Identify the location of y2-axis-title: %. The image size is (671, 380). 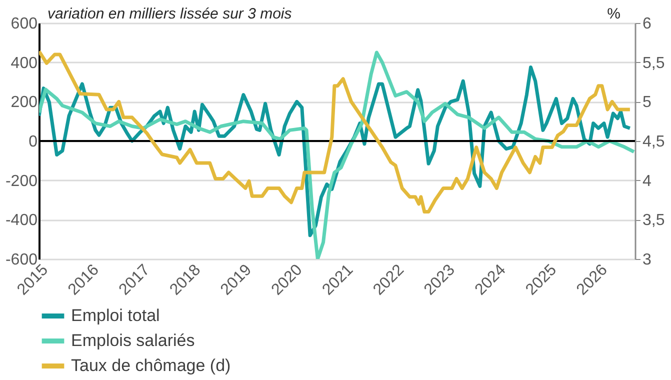
(613, 14).